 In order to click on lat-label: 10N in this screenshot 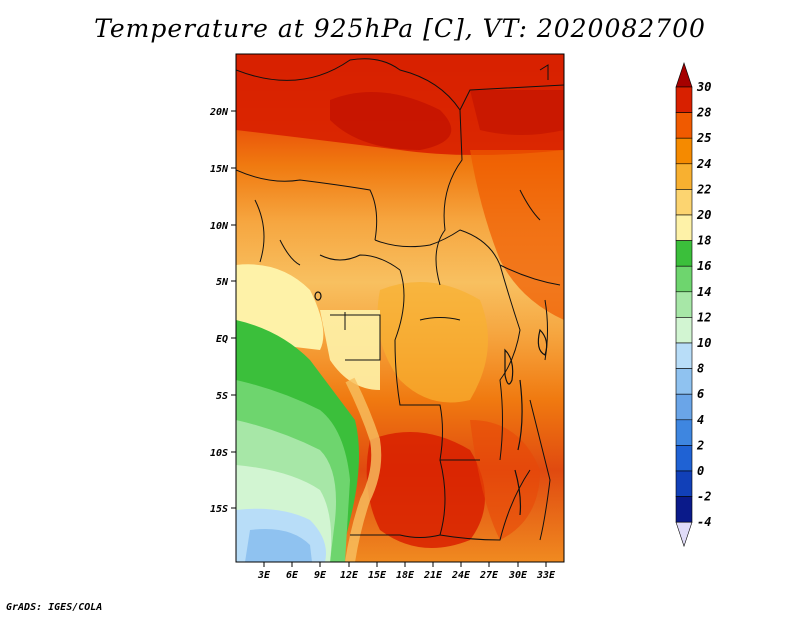, I will do `click(219, 226)`.